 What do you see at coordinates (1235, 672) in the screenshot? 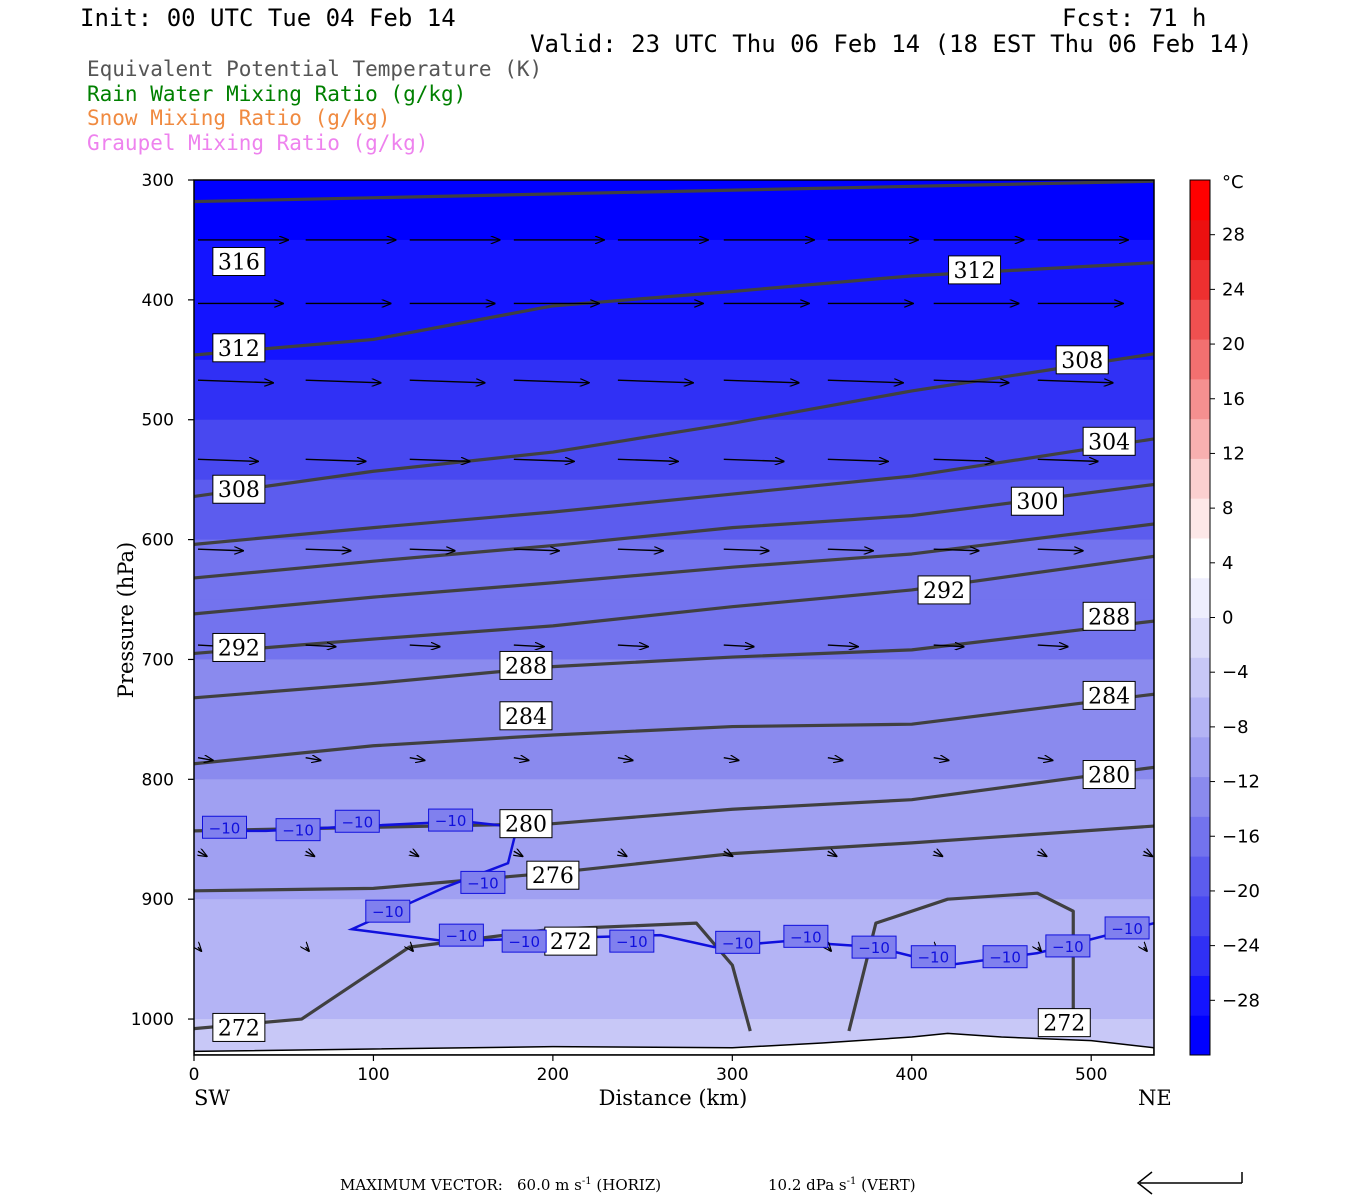
I see `colorbar-tick-label: −4` at bounding box center [1235, 672].